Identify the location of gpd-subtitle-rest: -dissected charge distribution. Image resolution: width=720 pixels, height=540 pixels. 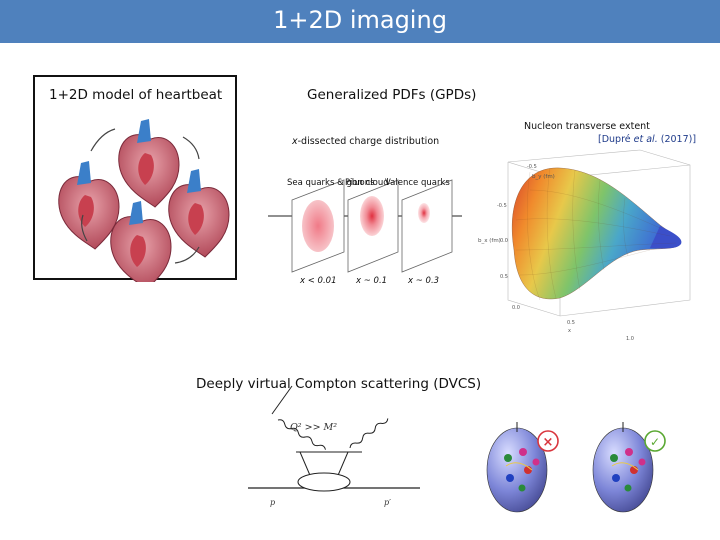
(368, 141).